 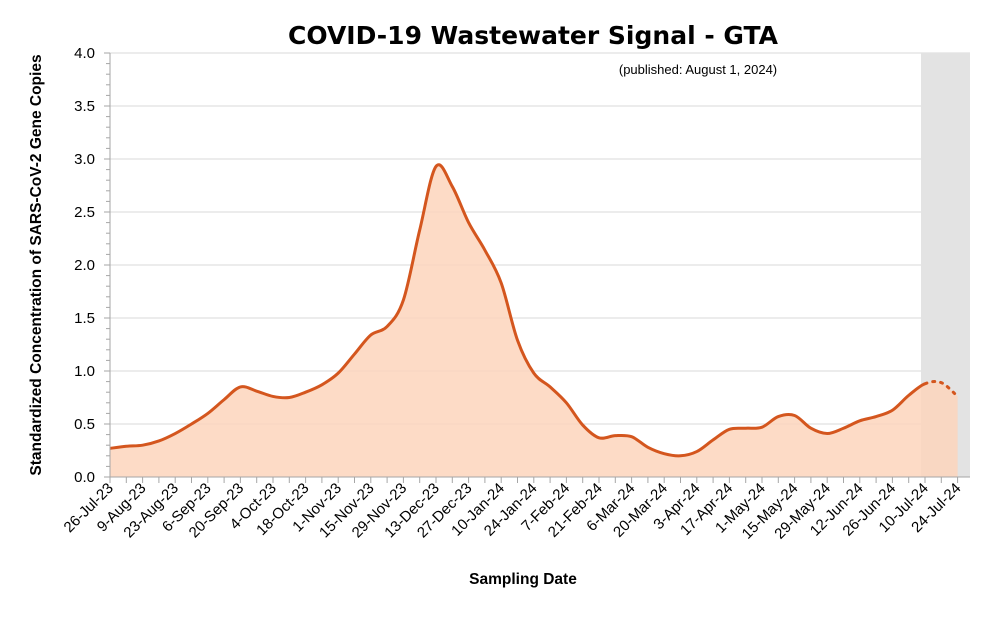 What do you see at coordinates (941, 389) in the screenshot?
I see `series-line-provisional` at bounding box center [941, 389].